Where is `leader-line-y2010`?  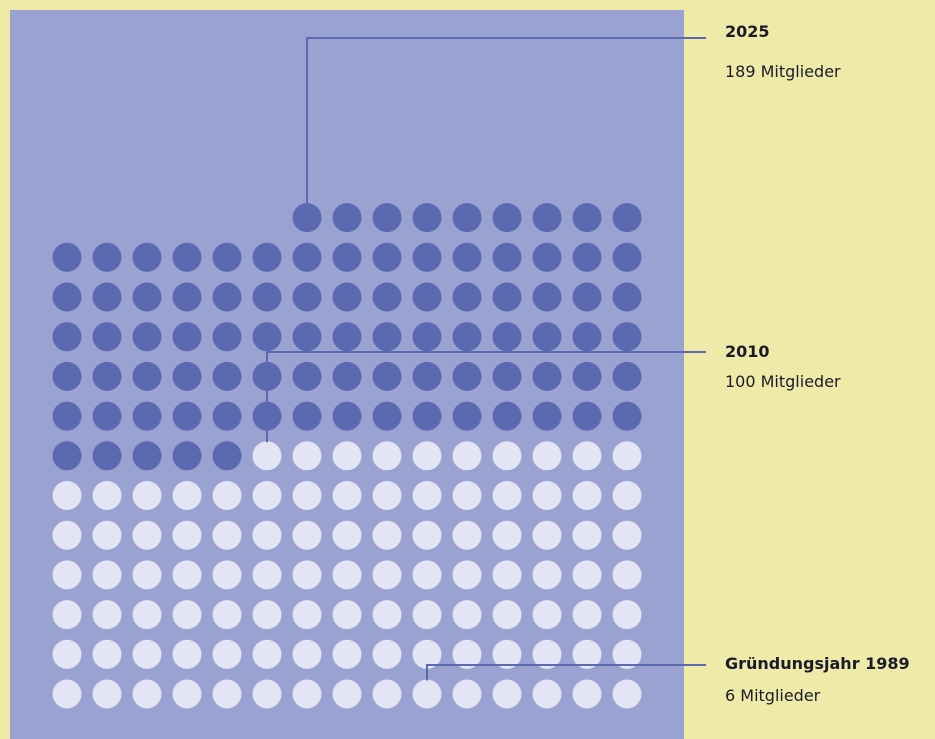
leader-line-y2010 is located at coordinates (486, 397).